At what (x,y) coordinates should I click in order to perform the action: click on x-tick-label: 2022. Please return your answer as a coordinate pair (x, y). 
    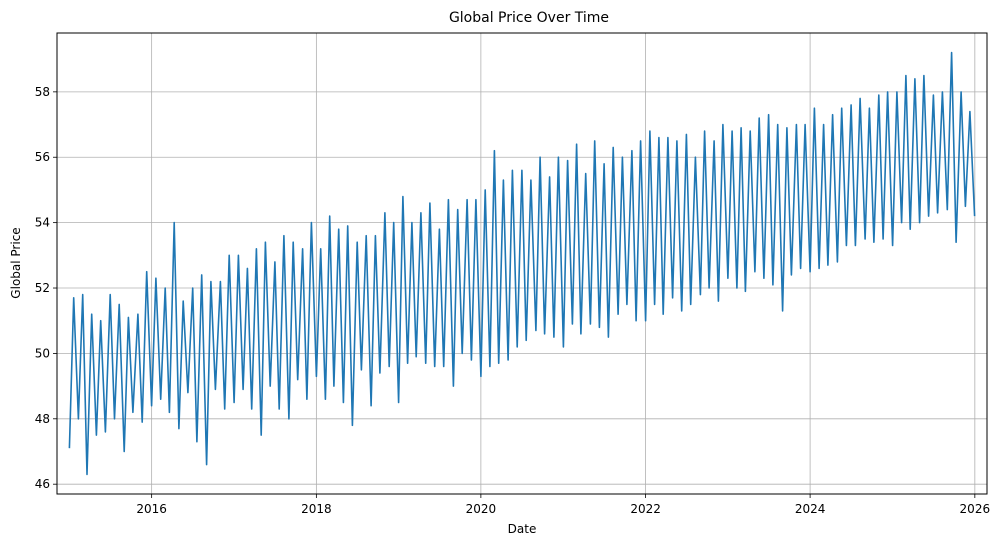
    Looking at the image, I should click on (645, 509).